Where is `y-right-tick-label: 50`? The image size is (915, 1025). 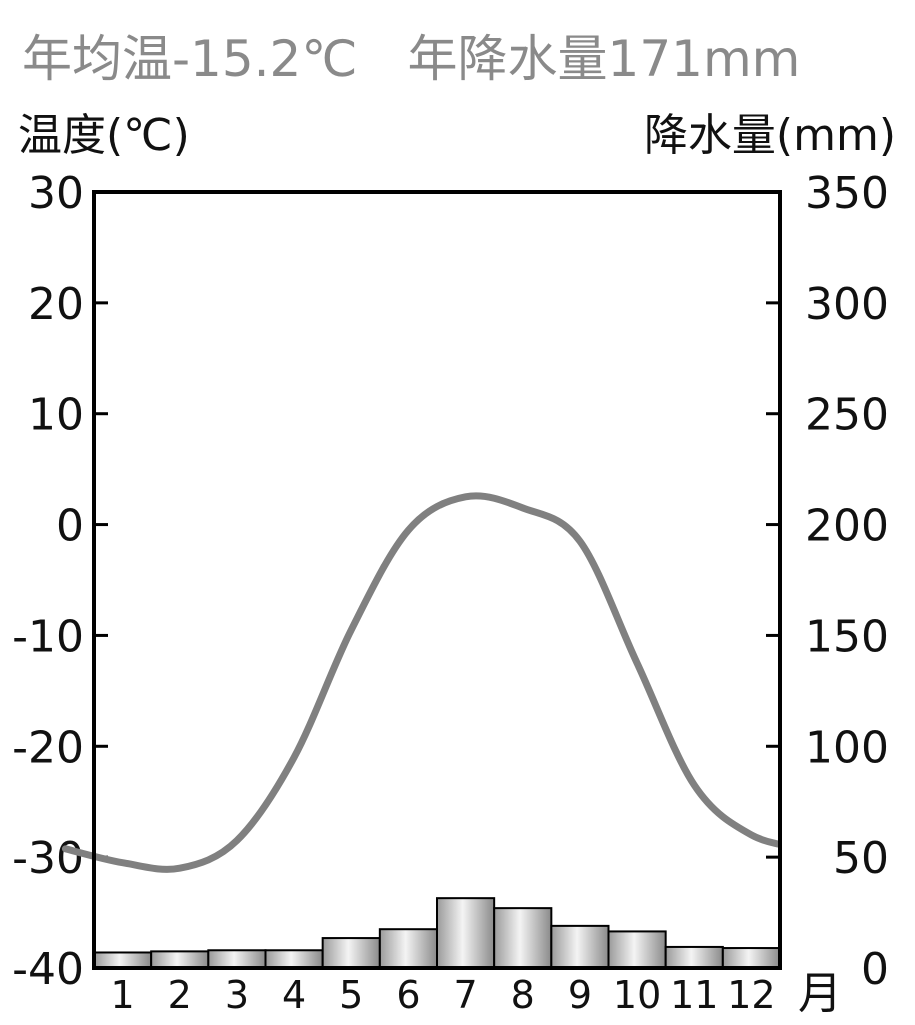 y-right-tick-label: 50 is located at coordinates (861, 858).